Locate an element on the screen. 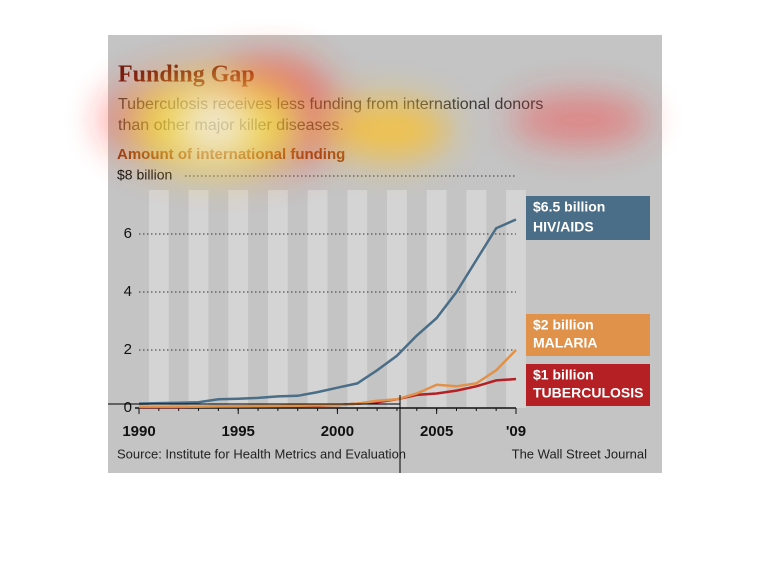  legend-label: HIV/AIDS is located at coordinates (563, 227).